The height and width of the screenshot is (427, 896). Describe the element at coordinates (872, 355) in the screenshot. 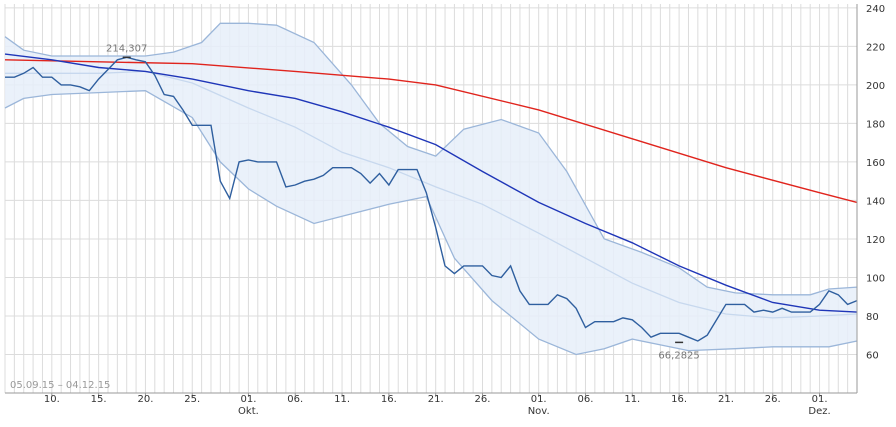

I see `y-tick-label: 60` at that location.